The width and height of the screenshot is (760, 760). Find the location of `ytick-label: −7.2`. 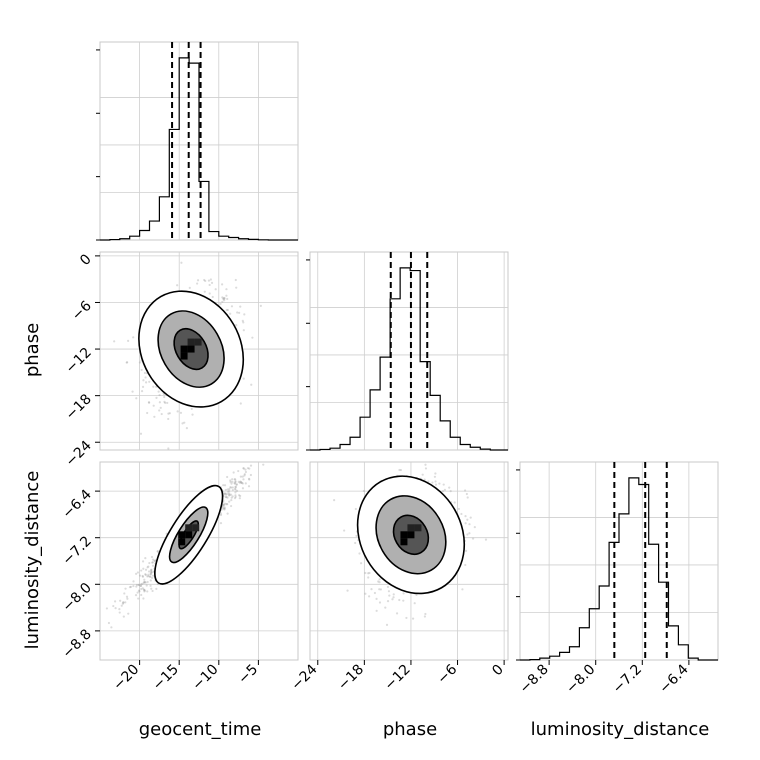

ytick-label: −7.2 is located at coordinates (76, 550).